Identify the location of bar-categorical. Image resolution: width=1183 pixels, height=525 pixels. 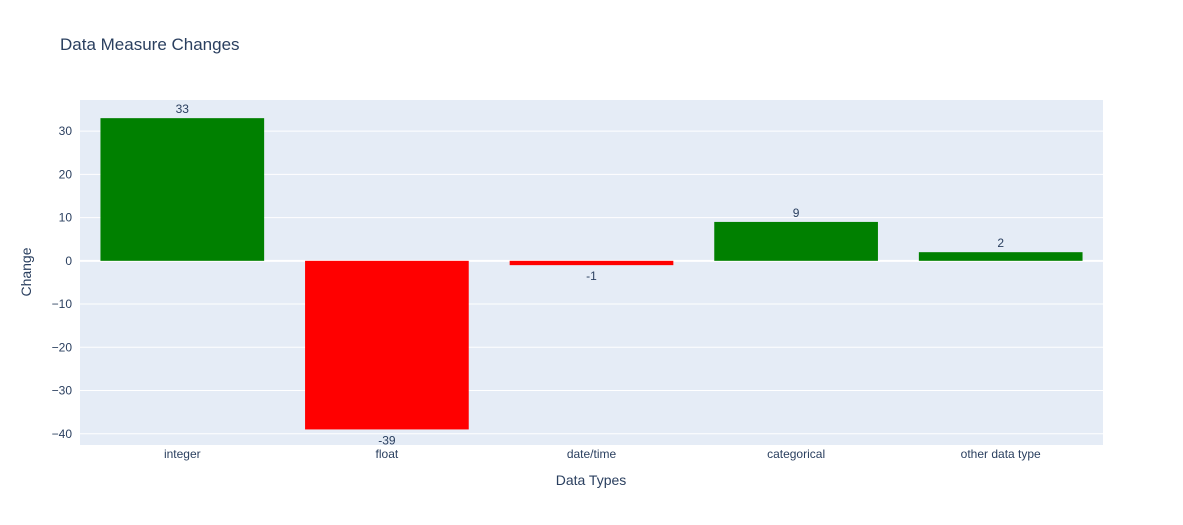
(796, 241).